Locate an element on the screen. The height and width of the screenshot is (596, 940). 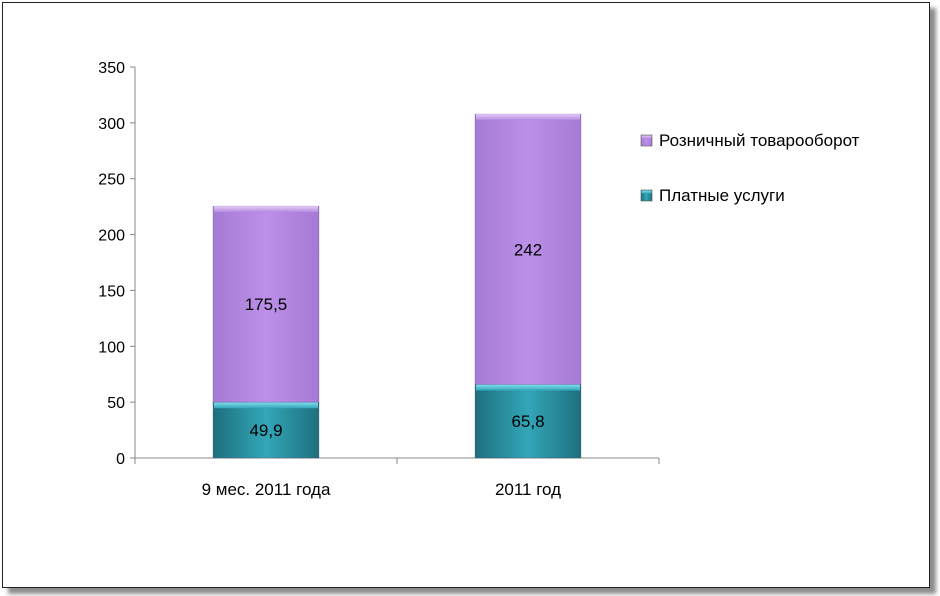
data-label: 242 is located at coordinates (528, 249).